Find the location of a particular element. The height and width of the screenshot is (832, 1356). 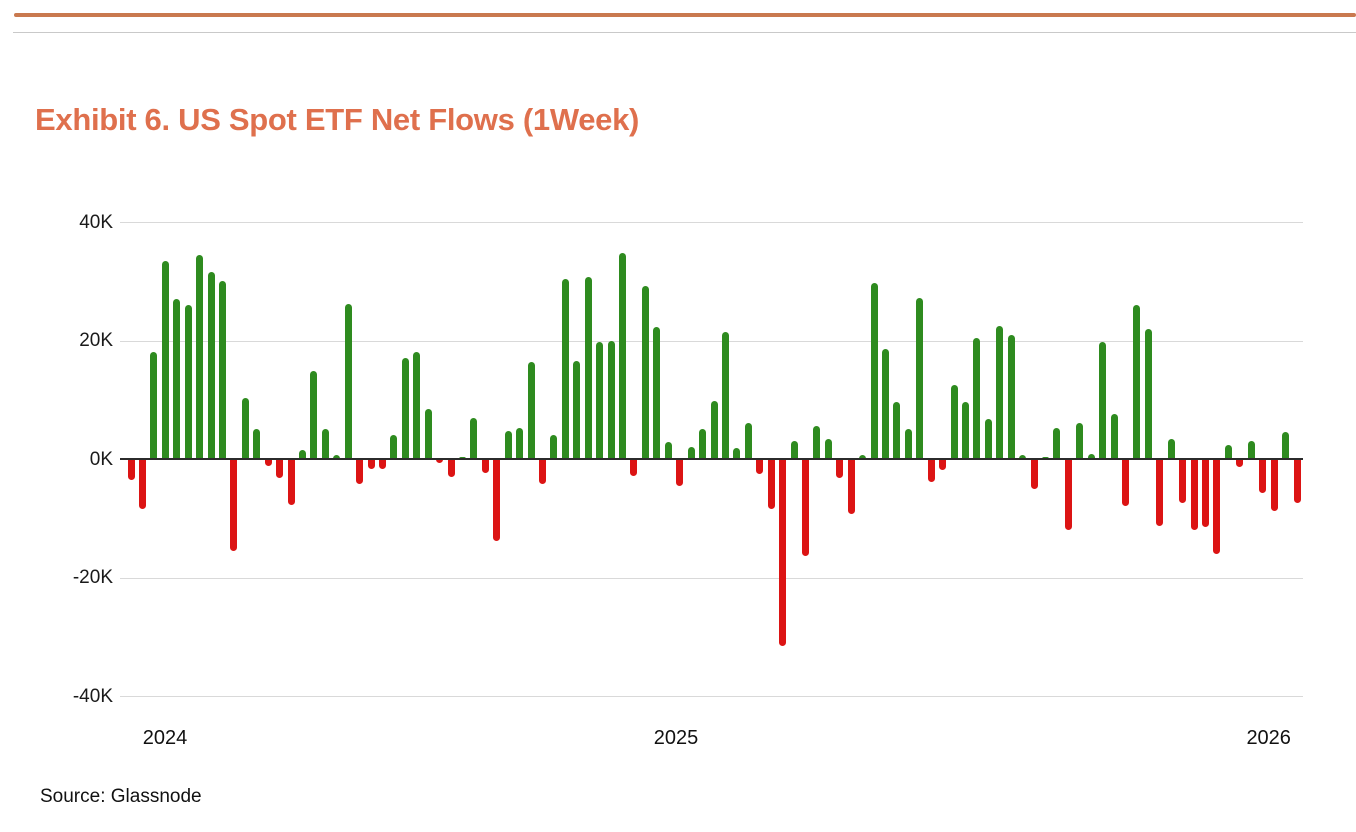

page-title: Exhibit 6. US Spot ETF Net Flows (1Week) is located at coordinates (337, 119).